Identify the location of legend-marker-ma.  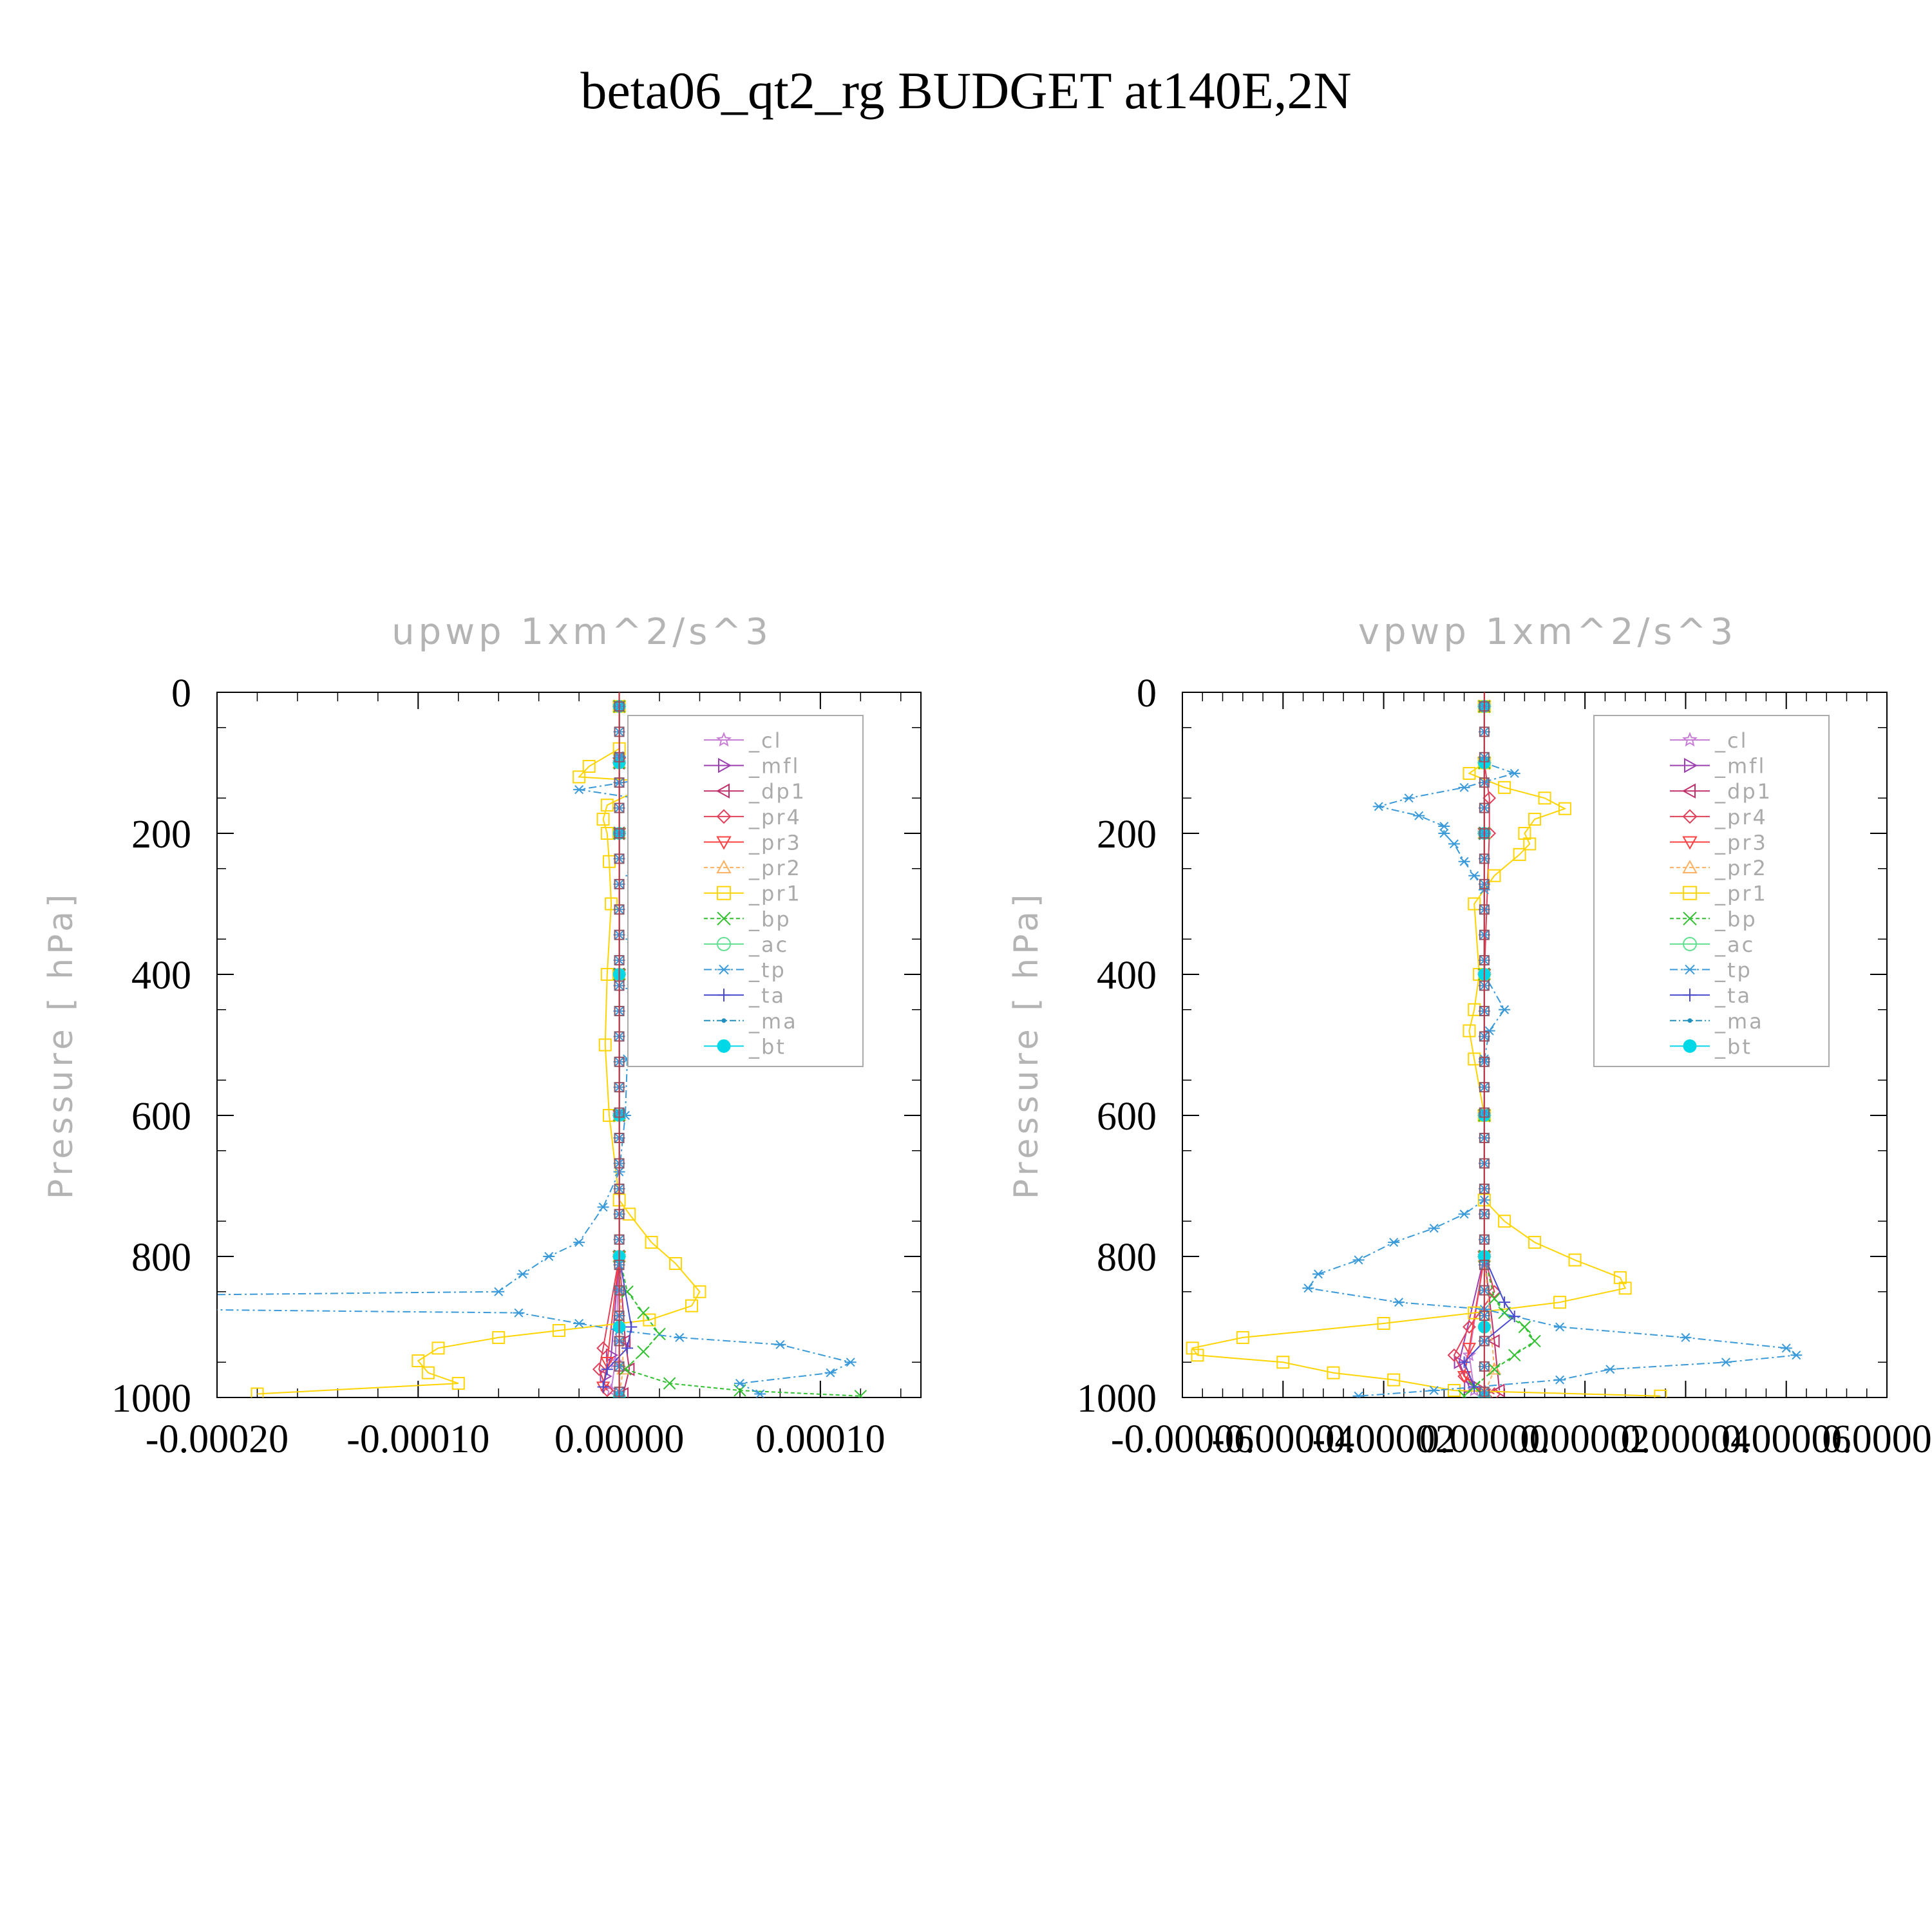
(723, 1020).